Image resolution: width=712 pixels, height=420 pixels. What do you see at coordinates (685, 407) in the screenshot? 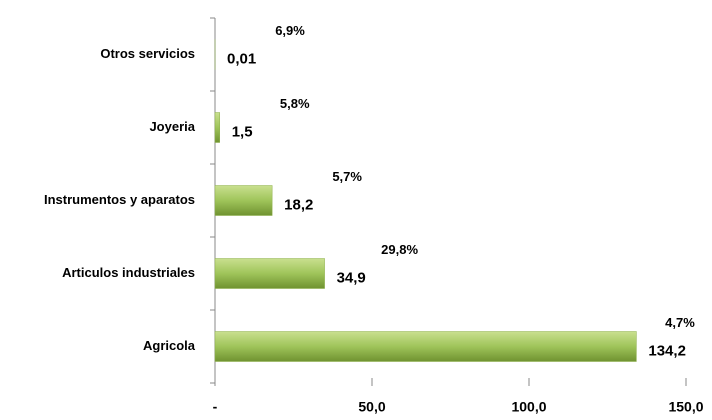
I see `x-tick-label: 150,0` at bounding box center [685, 407].